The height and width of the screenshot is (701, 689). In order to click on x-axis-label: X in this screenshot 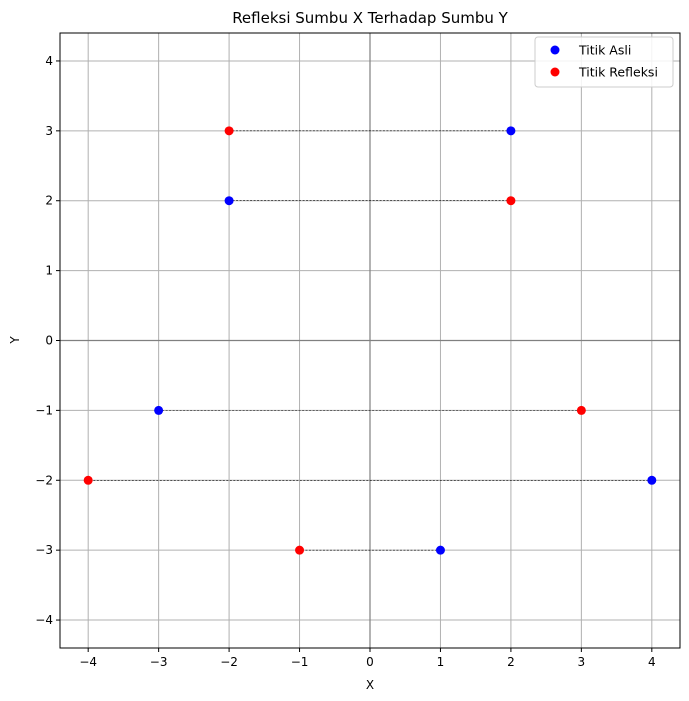, I will do `click(370, 685)`.